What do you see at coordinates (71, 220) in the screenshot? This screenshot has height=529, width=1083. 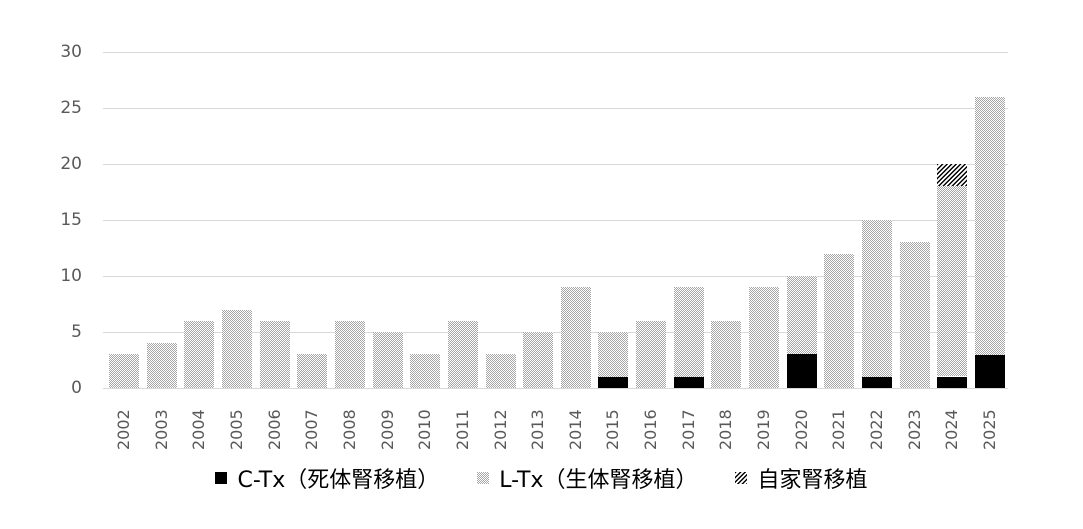 I see `y-tick-label: 15` at bounding box center [71, 220].